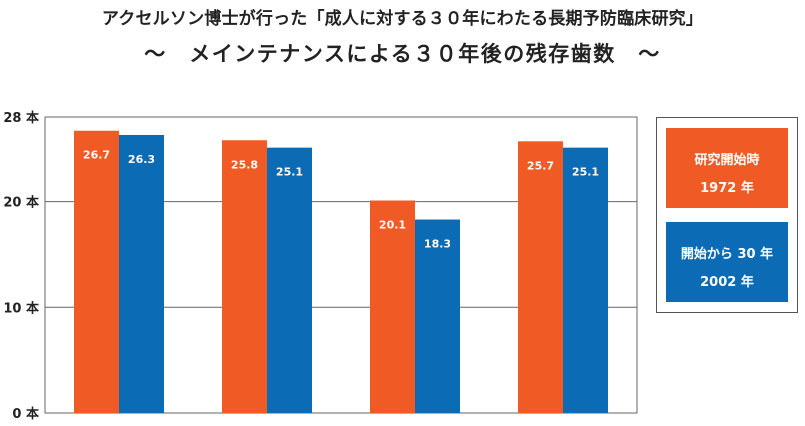  I want to click on data-label-series1-1: 26.7, so click(96, 155).